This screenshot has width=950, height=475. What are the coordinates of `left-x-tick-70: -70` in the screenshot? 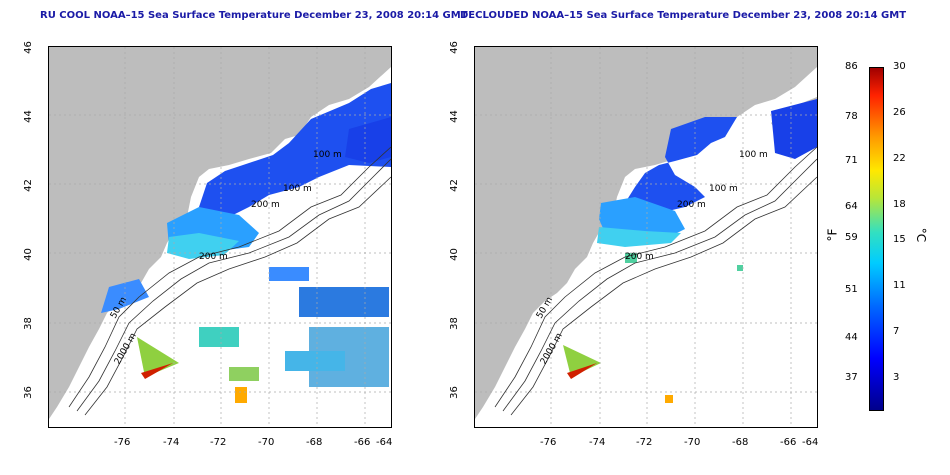 It's located at (266, 442).